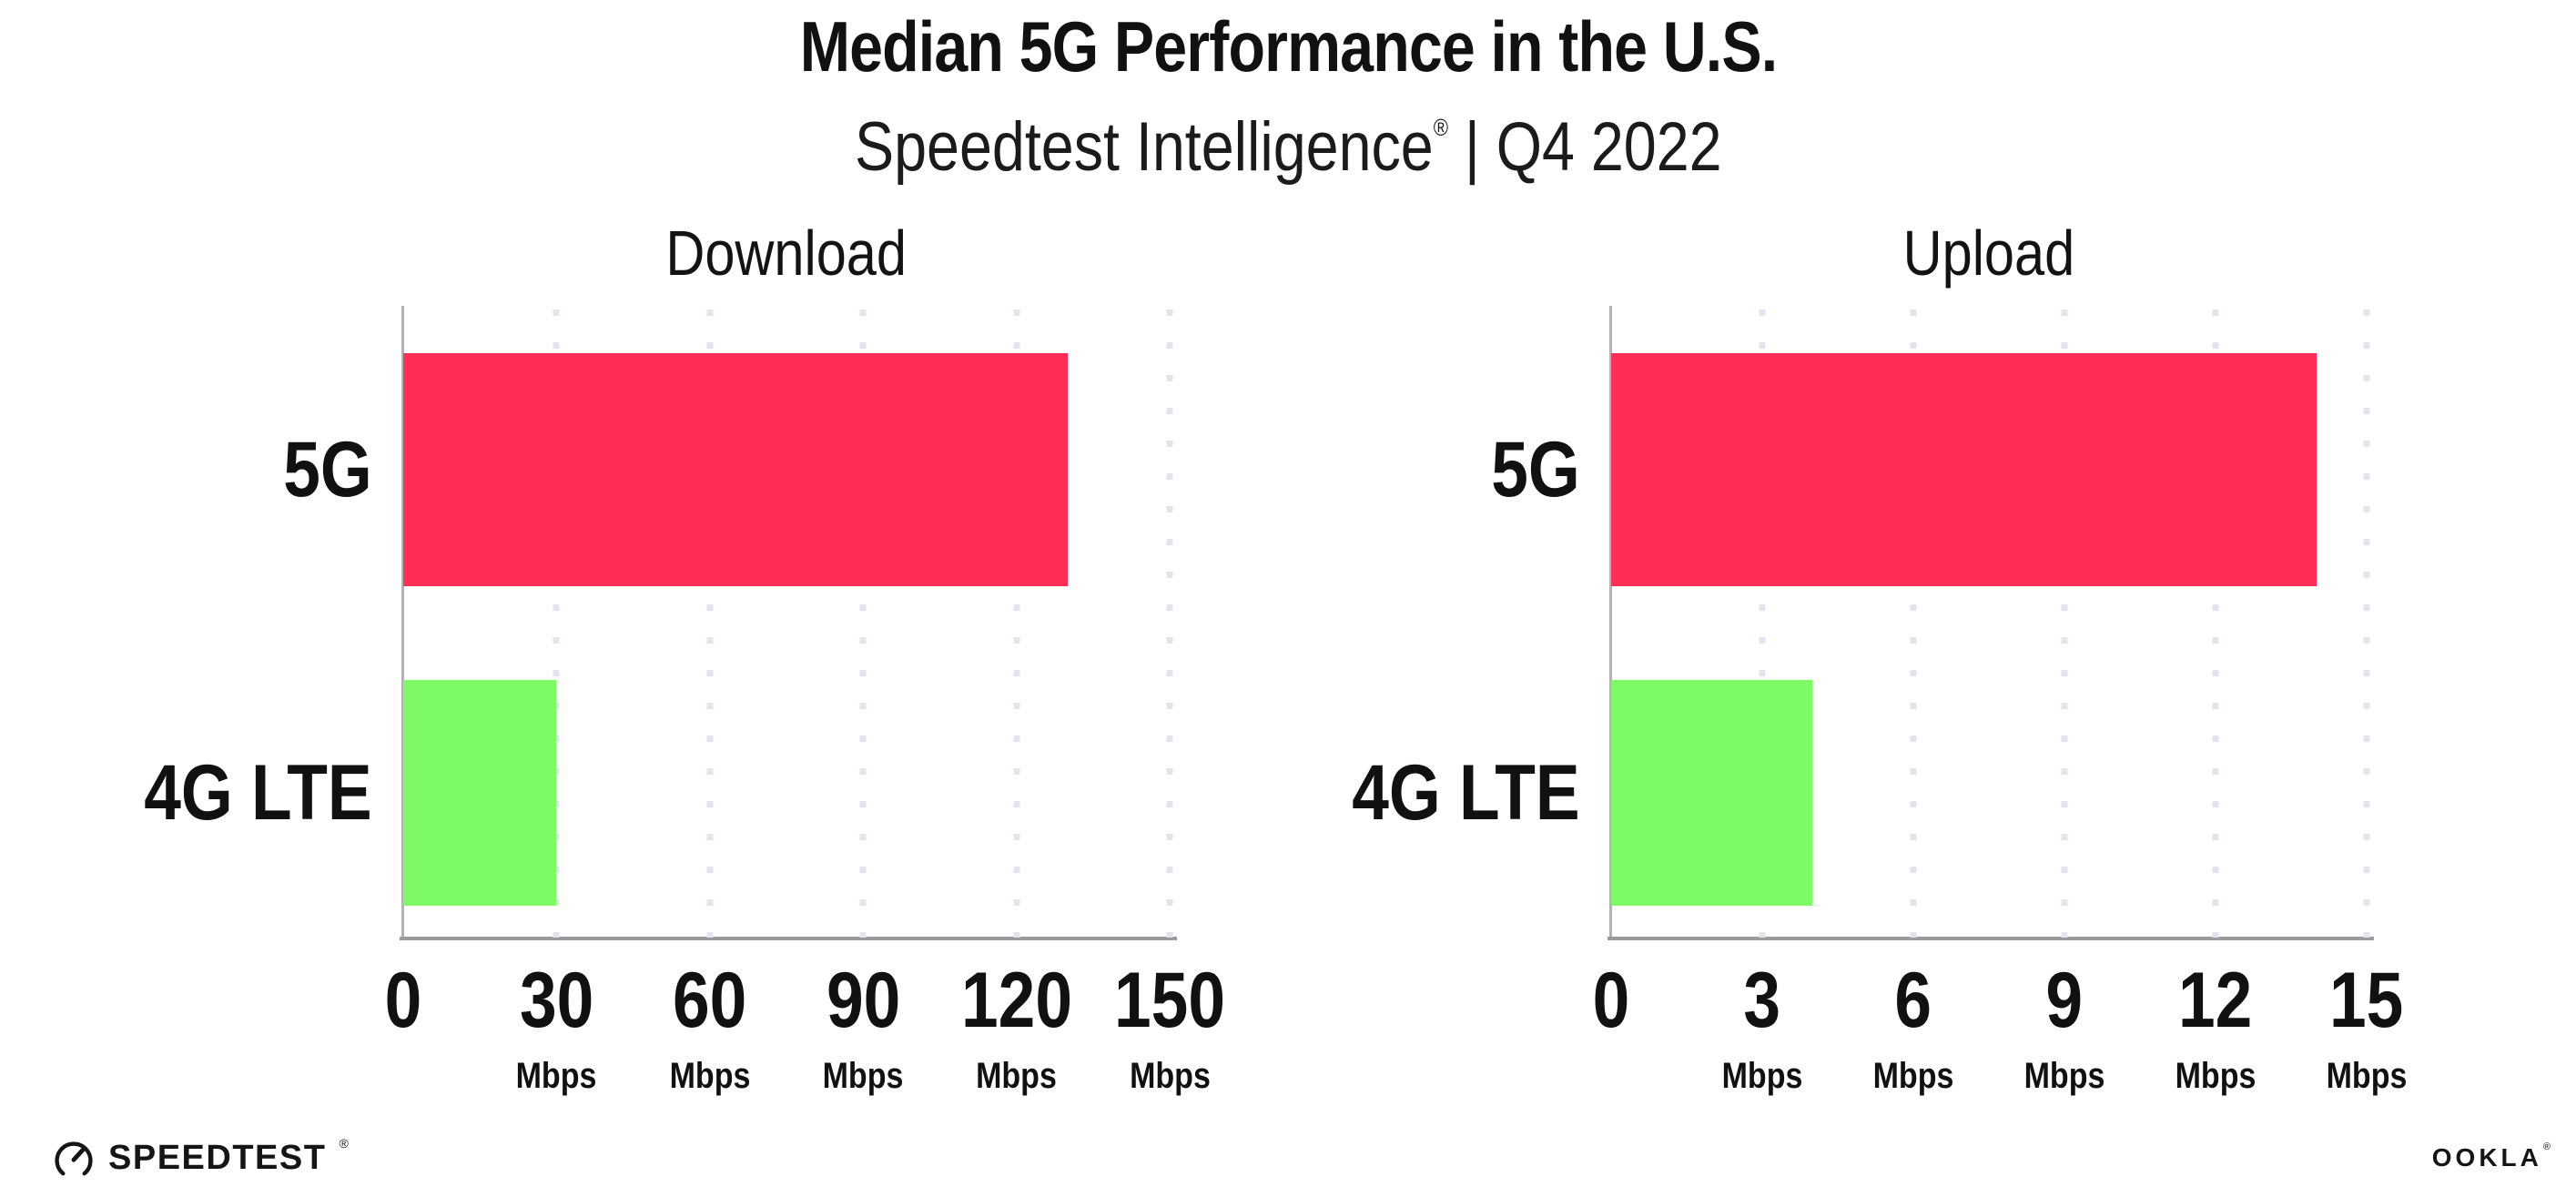 This screenshot has height=1197, width=2576. Describe the element at coordinates (2216, 1027) in the screenshot. I see `tick-label: 12 Mbps` at that location.